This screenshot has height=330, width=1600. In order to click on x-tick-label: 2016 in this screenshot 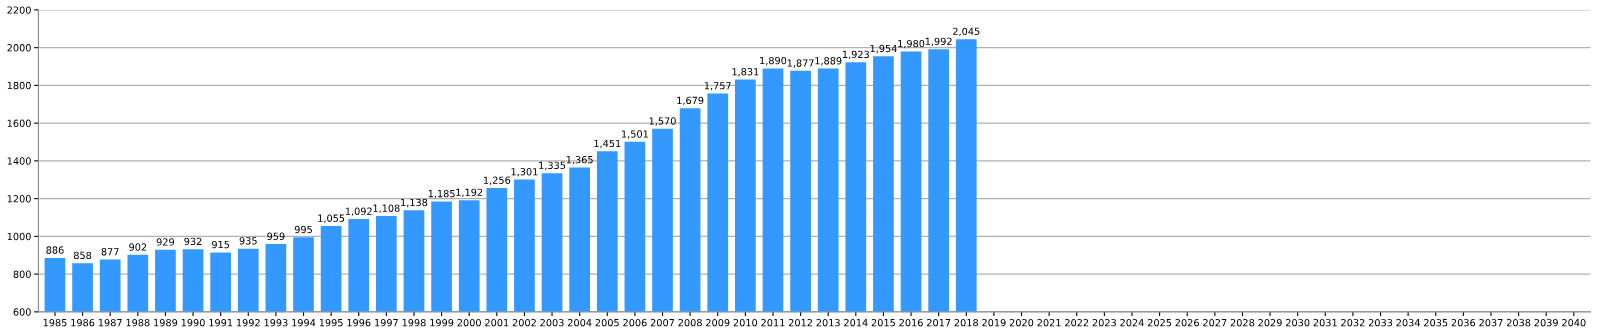, I will do `click(911, 322)`.